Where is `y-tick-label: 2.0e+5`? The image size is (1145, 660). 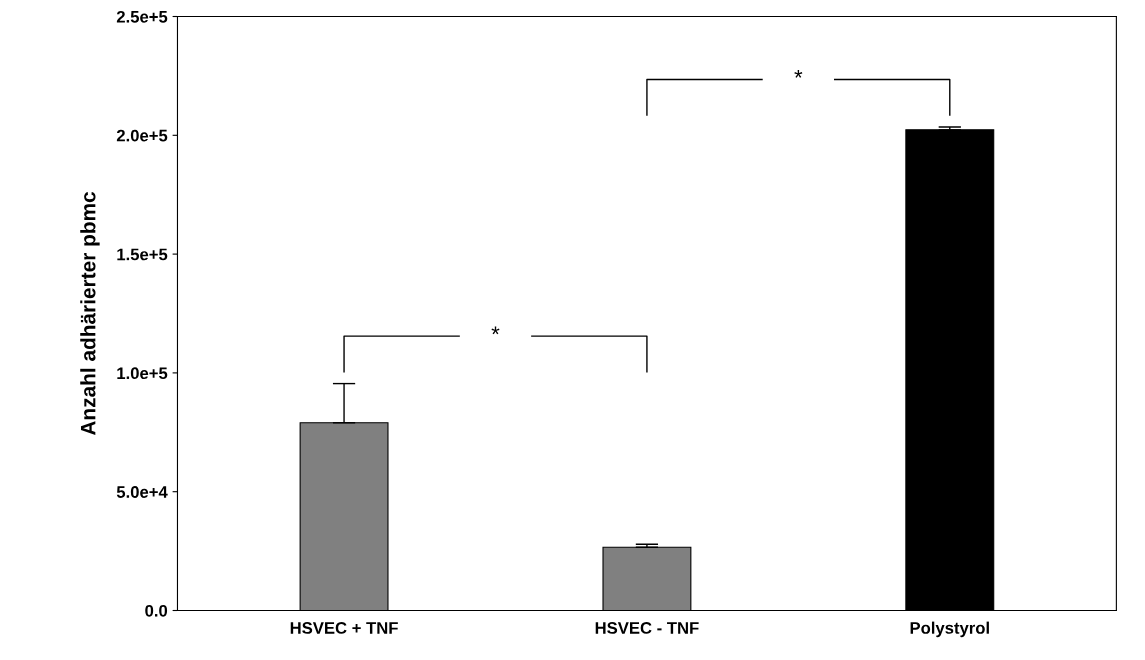
y-tick-label: 2.0e+5 is located at coordinates (142, 135).